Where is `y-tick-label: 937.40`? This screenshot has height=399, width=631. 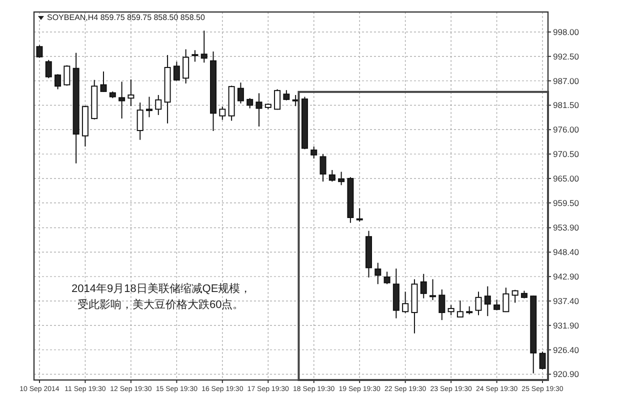
y-tick-label: 937.40 is located at coordinates (566, 301).